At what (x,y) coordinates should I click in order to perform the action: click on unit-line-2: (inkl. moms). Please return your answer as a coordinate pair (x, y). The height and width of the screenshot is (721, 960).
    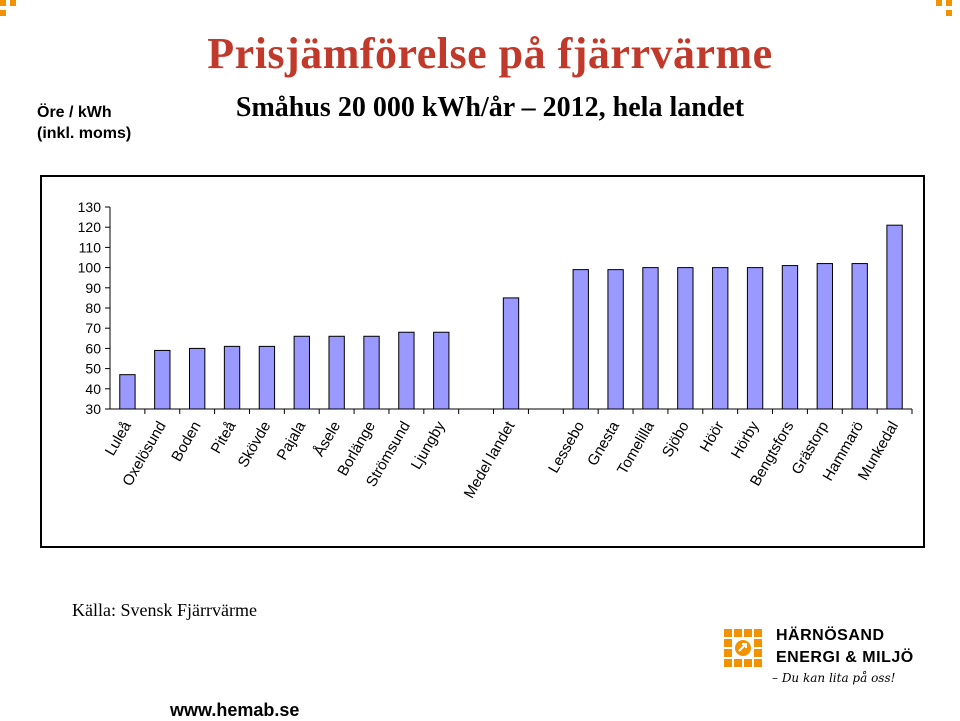
    Looking at the image, I should click on (84, 133).